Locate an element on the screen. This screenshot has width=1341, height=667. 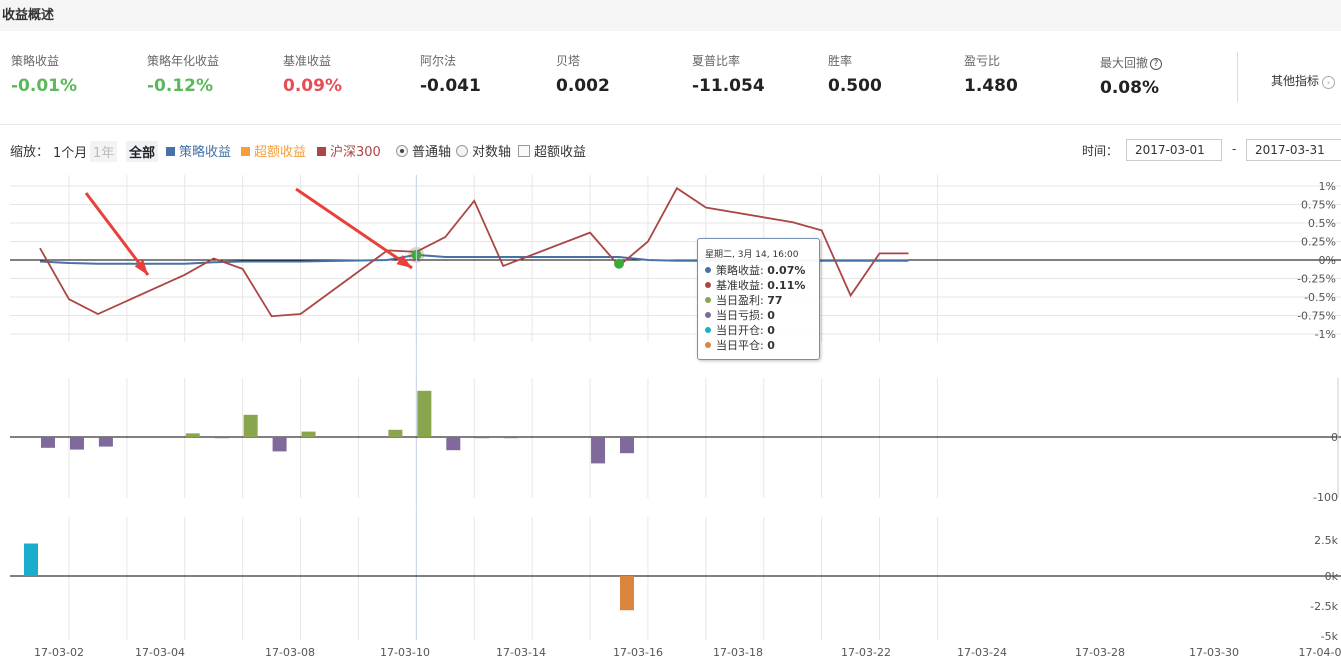
tooltip-label: 基准收益: is located at coordinates (742, 285).